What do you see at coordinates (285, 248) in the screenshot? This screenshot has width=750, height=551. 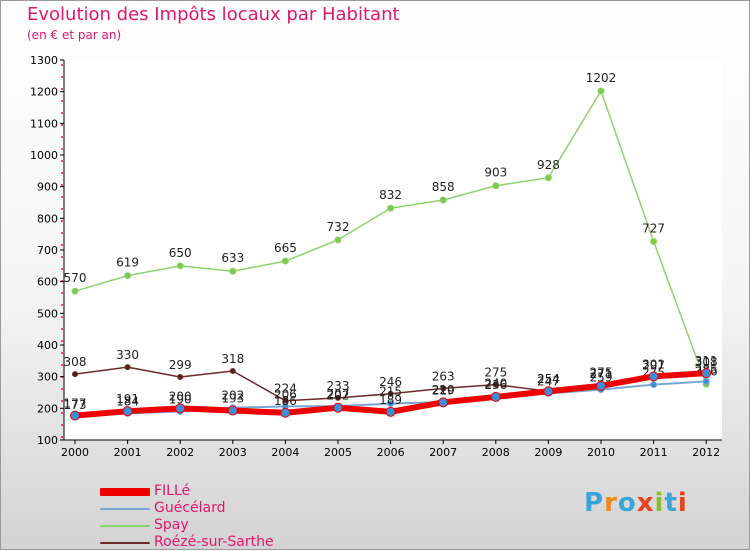 I see `data-label: 665` at bounding box center [285, 248].